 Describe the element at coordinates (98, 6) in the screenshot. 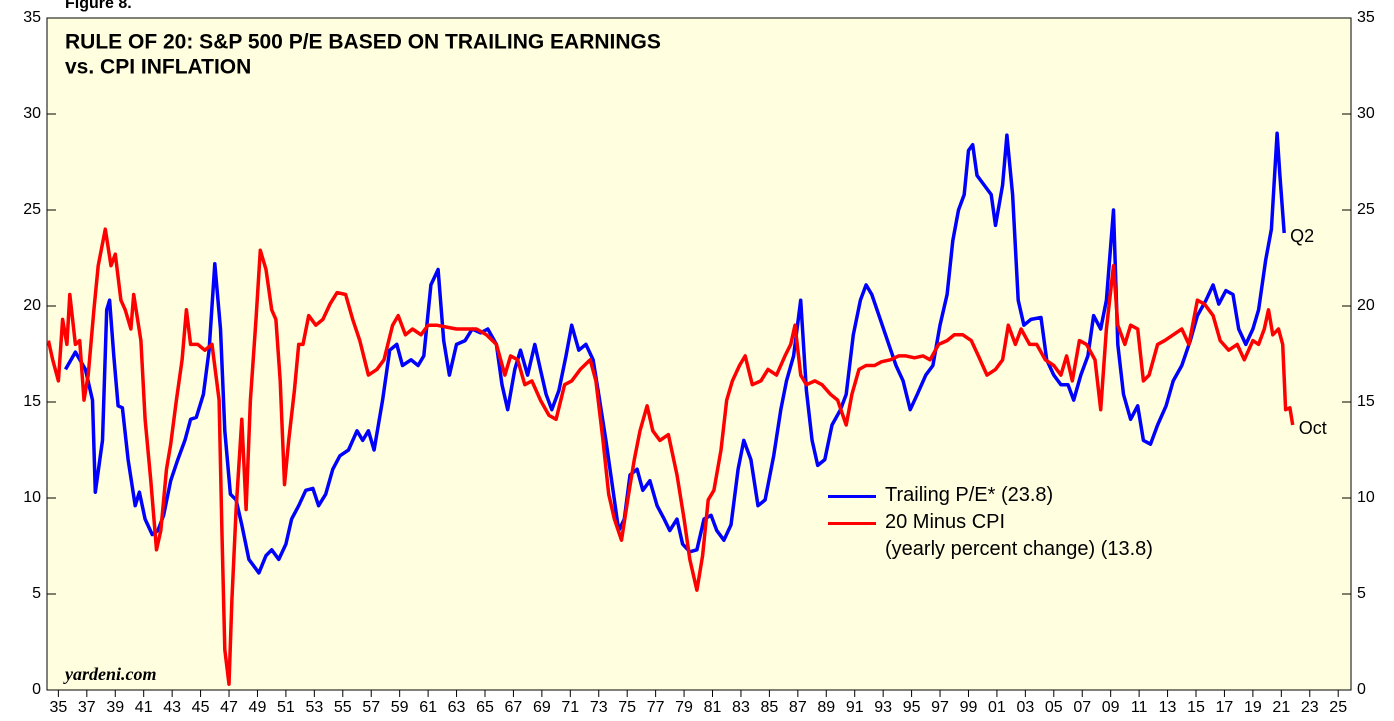

I see `figure-label: Figure 8.` at that location.